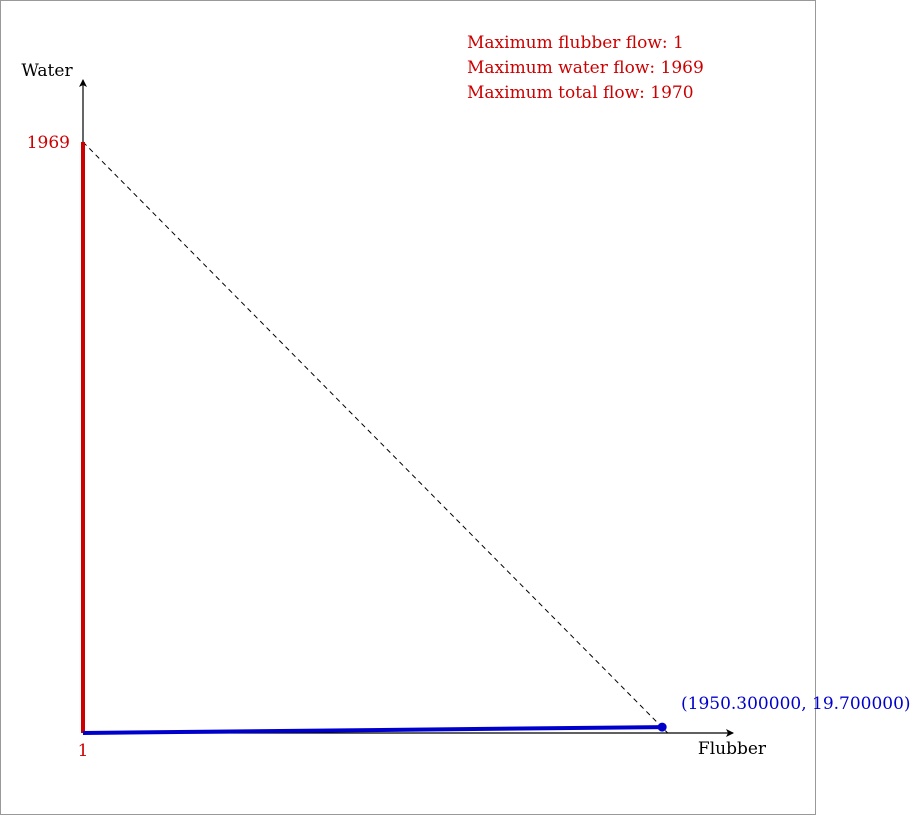 This screenshot has height=821, width=911. Describe the element at coordinates (48, 143) in the screenshot. I see `y-max-tick-label: 1969` at that location.